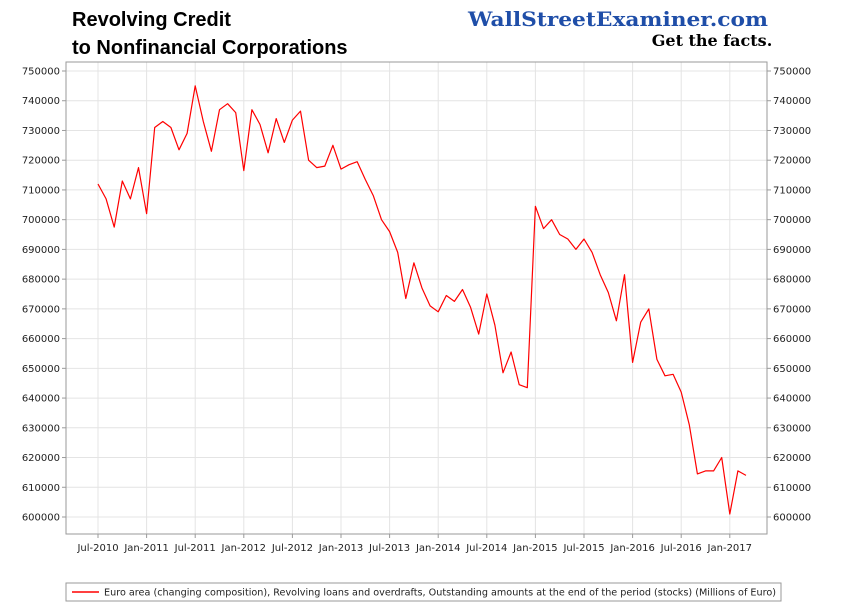 The height and width of the screenshot is (611, 849). What do you see at coordinates (243, 548) in the screenshot?
I see `x-tick-label: Jan-2012` at bounding box center [243, 548].